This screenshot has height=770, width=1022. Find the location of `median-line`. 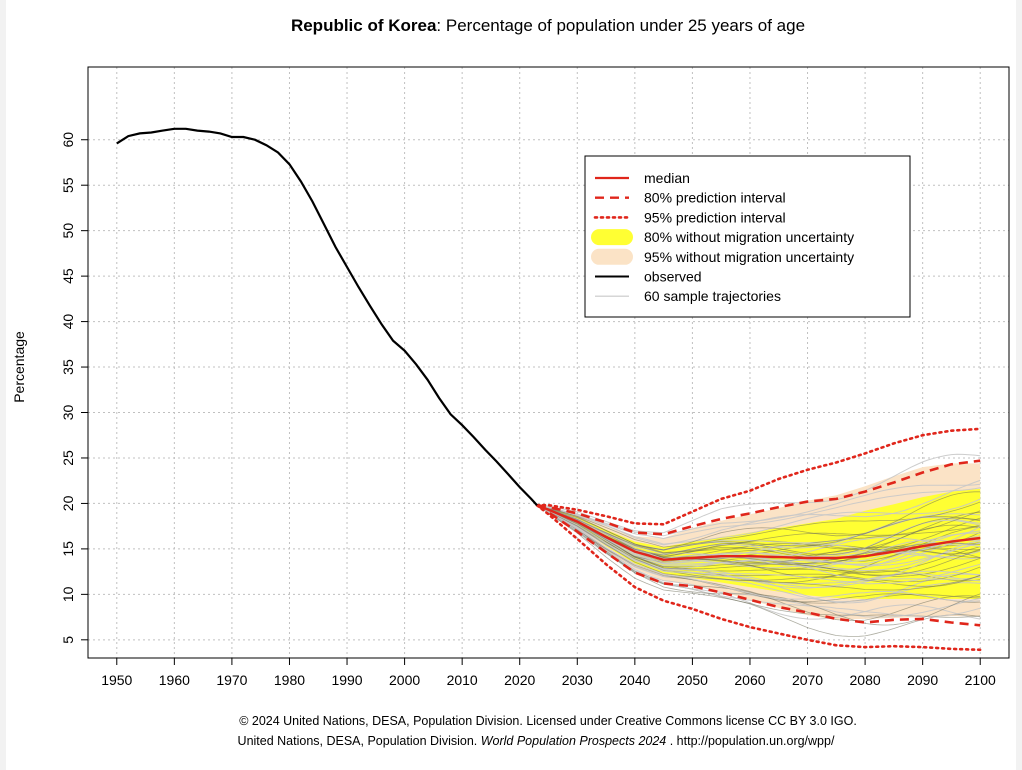

median-line is located at coordinates (758, 533).